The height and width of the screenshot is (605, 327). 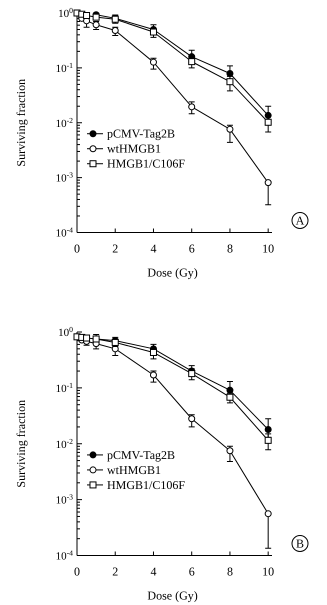 What do you see at coordinates (300, 221) in the screenshot?
I see `text: A` at bounding box center [300, 221].